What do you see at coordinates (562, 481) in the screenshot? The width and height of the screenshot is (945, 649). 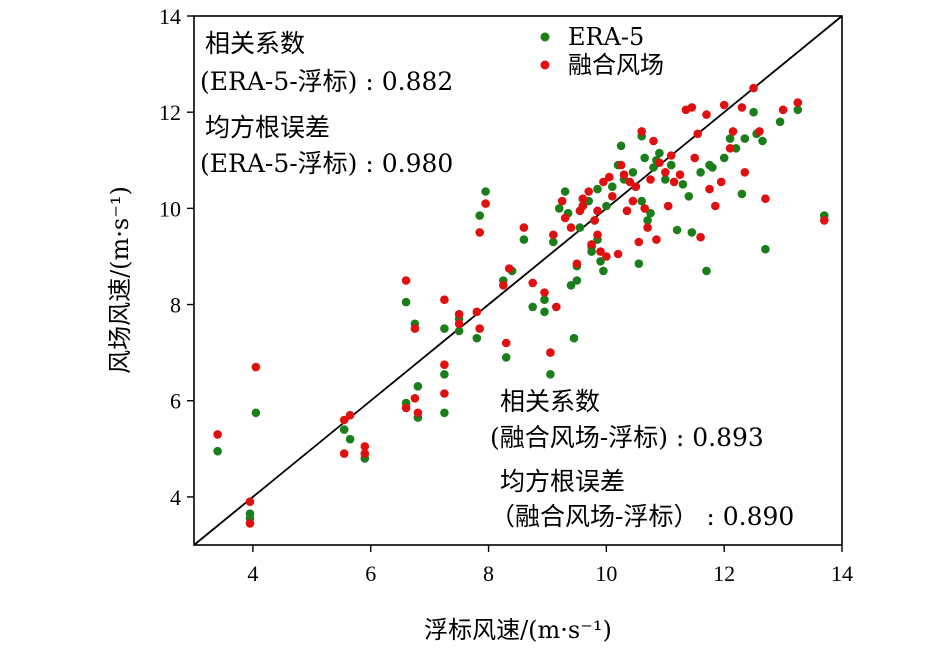 I see `fused-rmse-title: 均方根误差` at bounding box center [562, 481].